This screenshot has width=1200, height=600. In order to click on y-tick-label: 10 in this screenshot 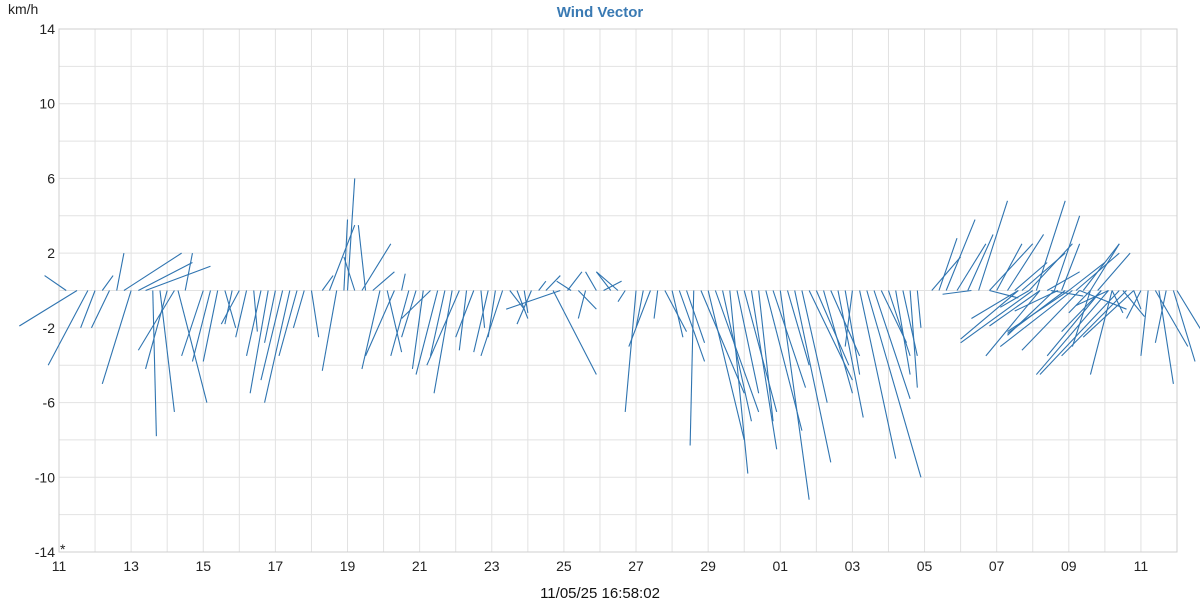, I will do `click(47, 104)`.